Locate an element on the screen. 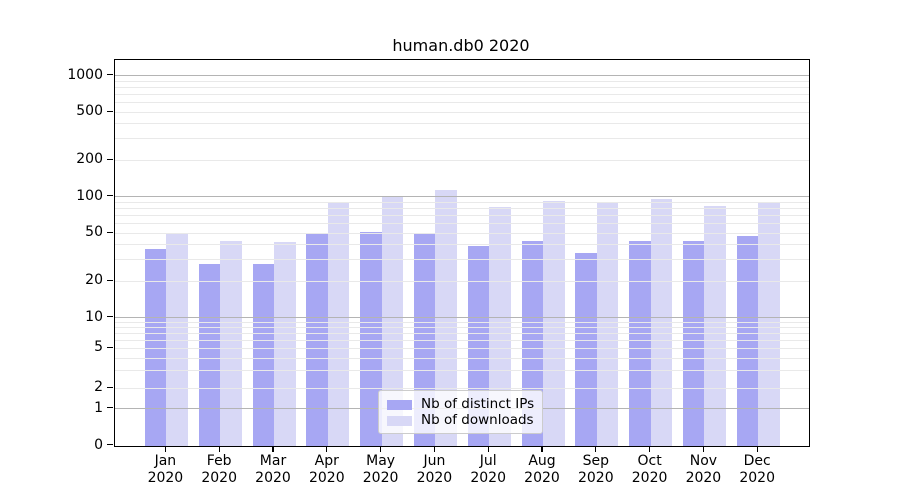 The height and width of the screenshot is (500, 900). x-tick-nov is located at coordinates (703, 449).